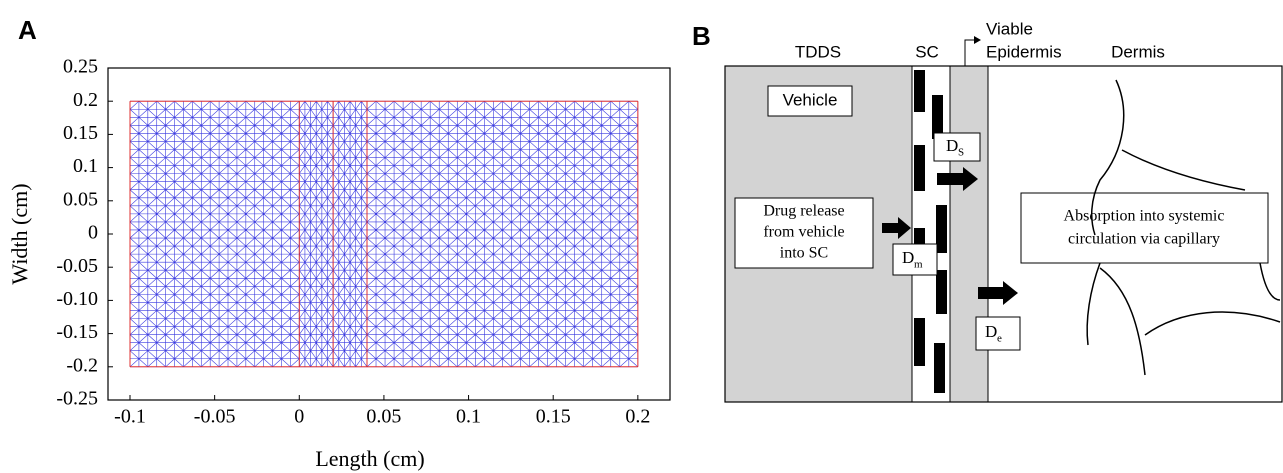  I want to click on pointer, so click(970, 52).